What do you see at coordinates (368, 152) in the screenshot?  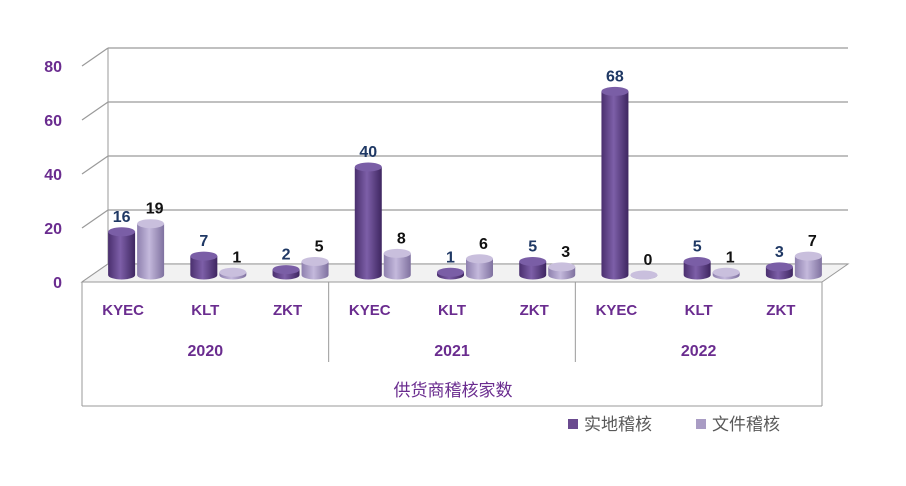 I see `data-label: 40` at bounding box center [368, 152].